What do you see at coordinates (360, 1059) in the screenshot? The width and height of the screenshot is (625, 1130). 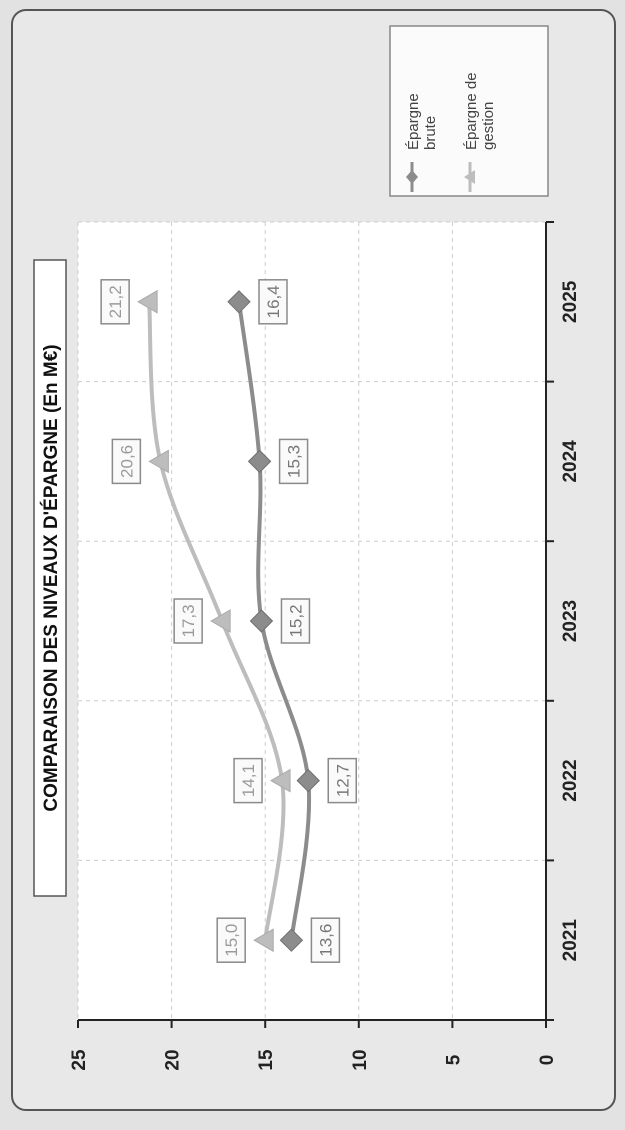 I see `y-tick-label: 10` at bounding box center [360, 1059].